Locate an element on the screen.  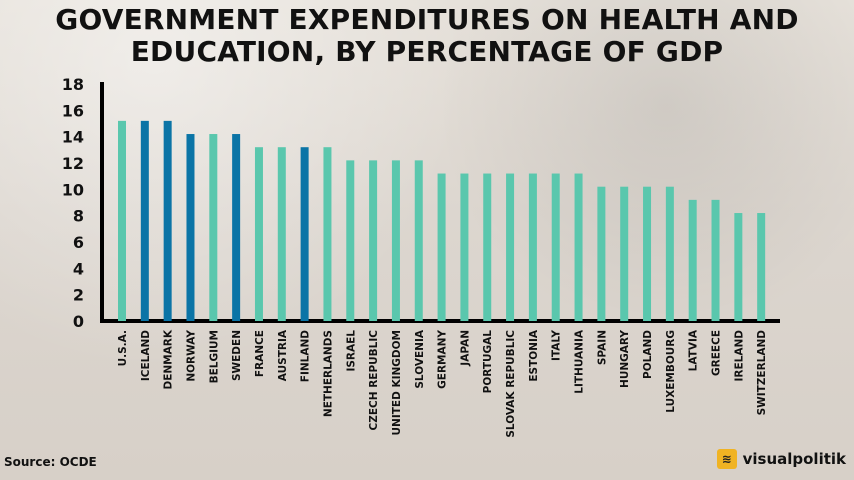
x-tick-label: ICELAND is located at coordinates (146, 355).